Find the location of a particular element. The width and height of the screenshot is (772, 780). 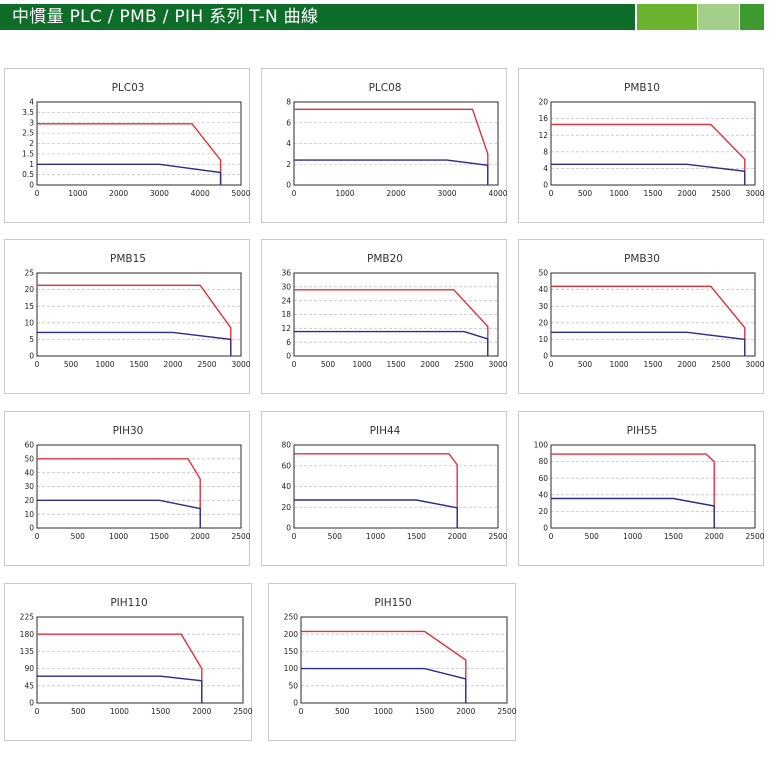

y-tick-label: 0.5 is located at coordinates (28, 174).